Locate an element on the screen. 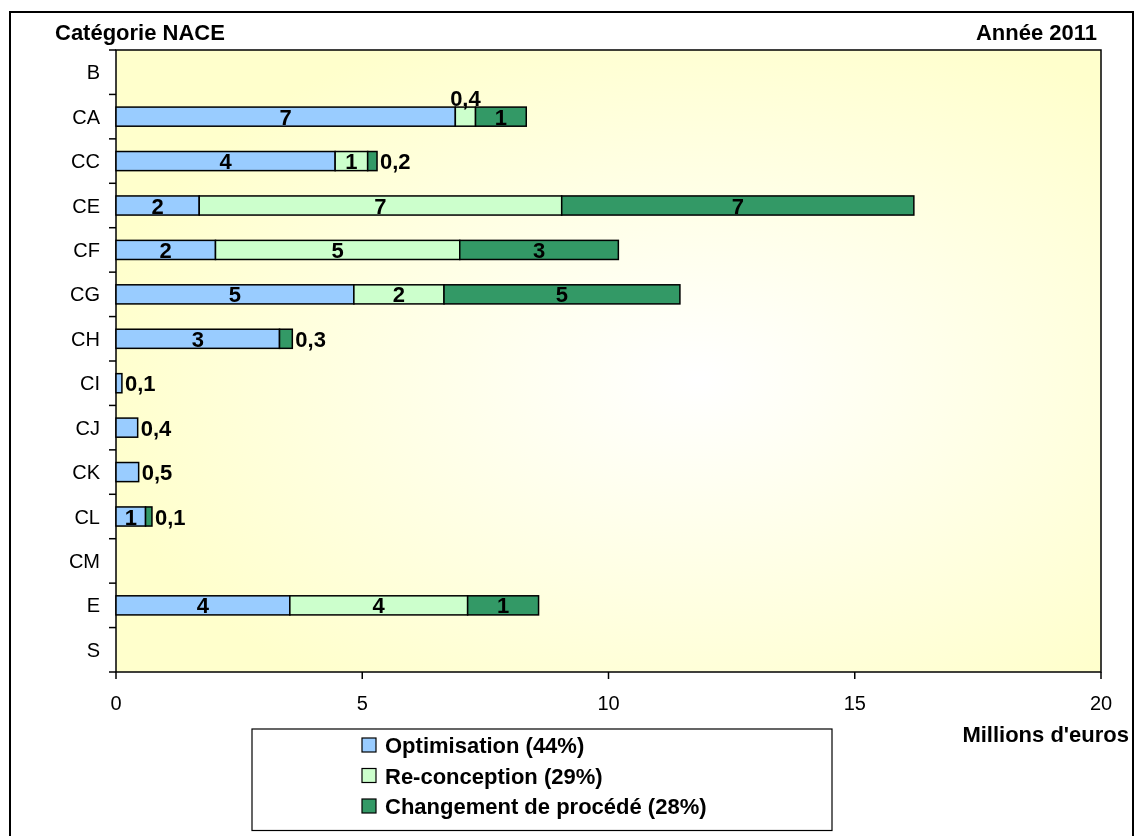 The height and width of the screenshot is (836, 1135). x-tick-label: 10 is located at coordinates (608, 703).